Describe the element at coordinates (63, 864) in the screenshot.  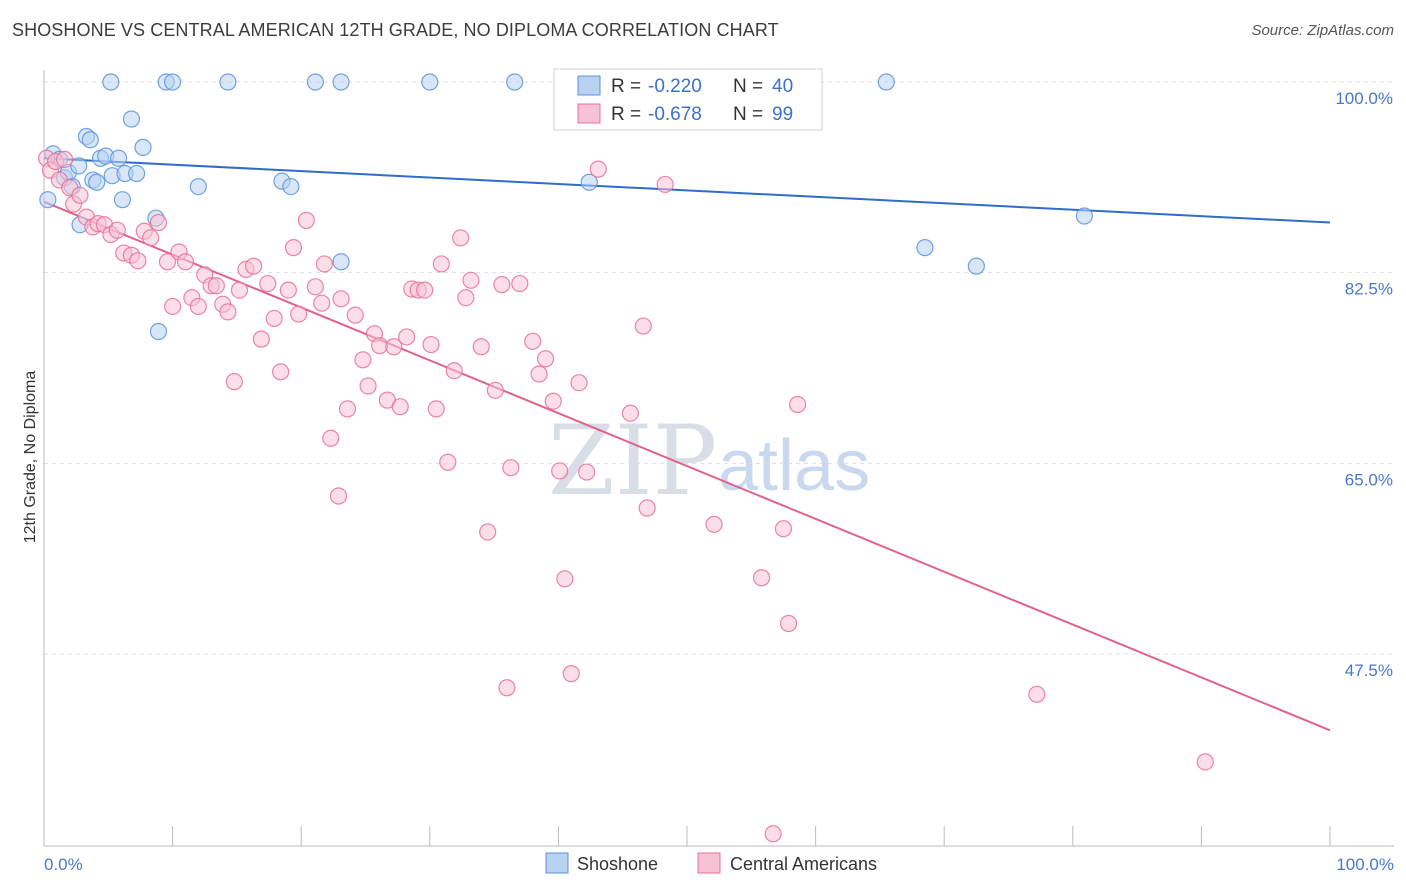
I see `x-tick-label-min: 0.0%` at that location.